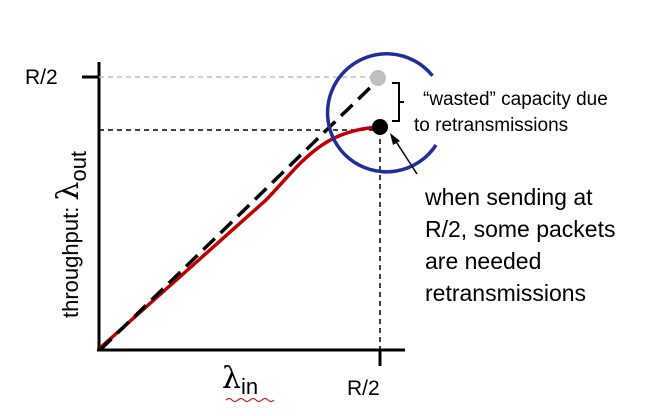 The height and width of the screenshot is (416, 670). I want to click on y-axis-lambda: λ, so click(68, 191).